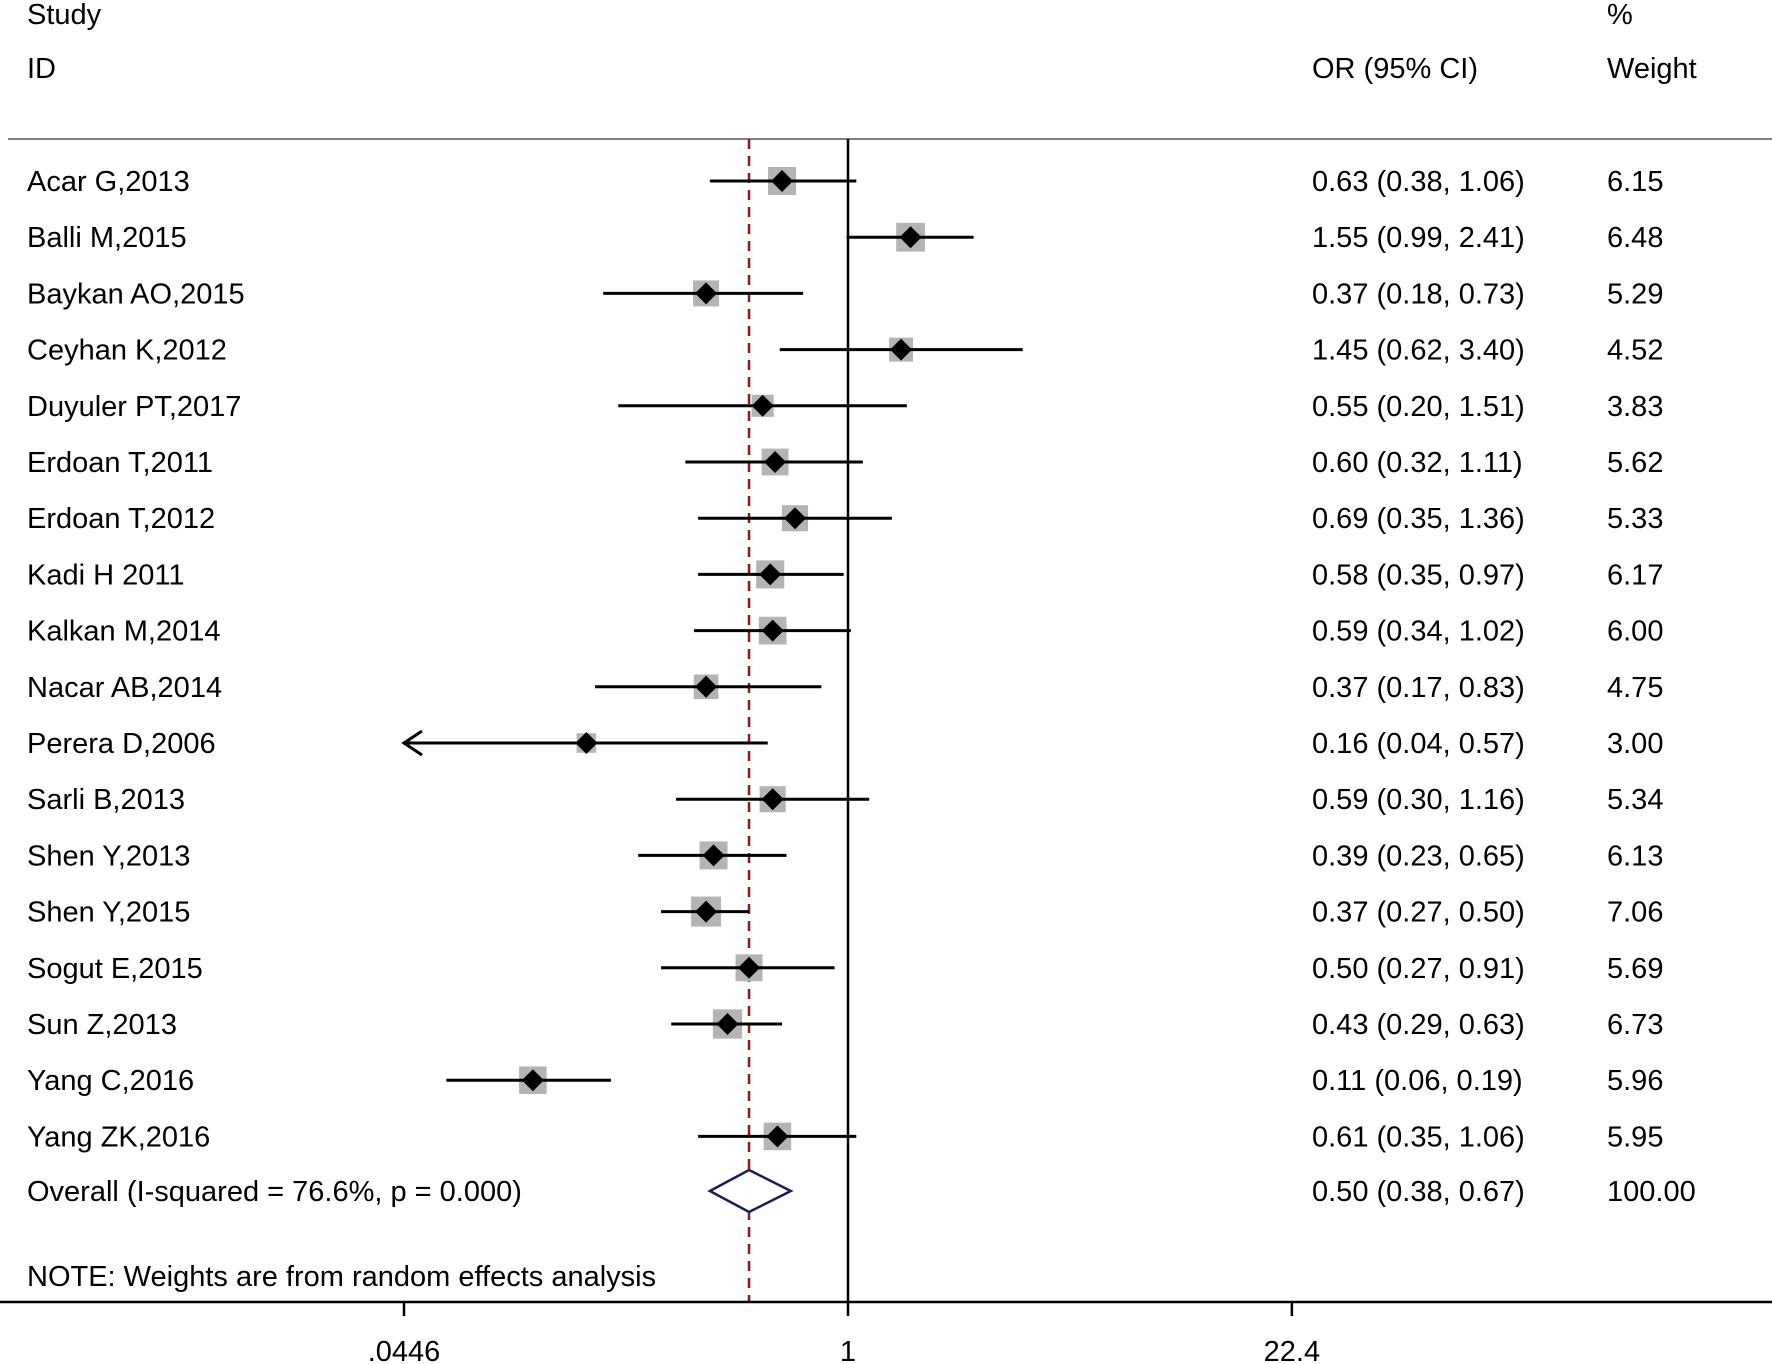 The height and width of the screenshot is (1364, 1772). Describe the element at coordinates (848, 1350) in the screenshot. I see `x-tick-label: 1` at that location.